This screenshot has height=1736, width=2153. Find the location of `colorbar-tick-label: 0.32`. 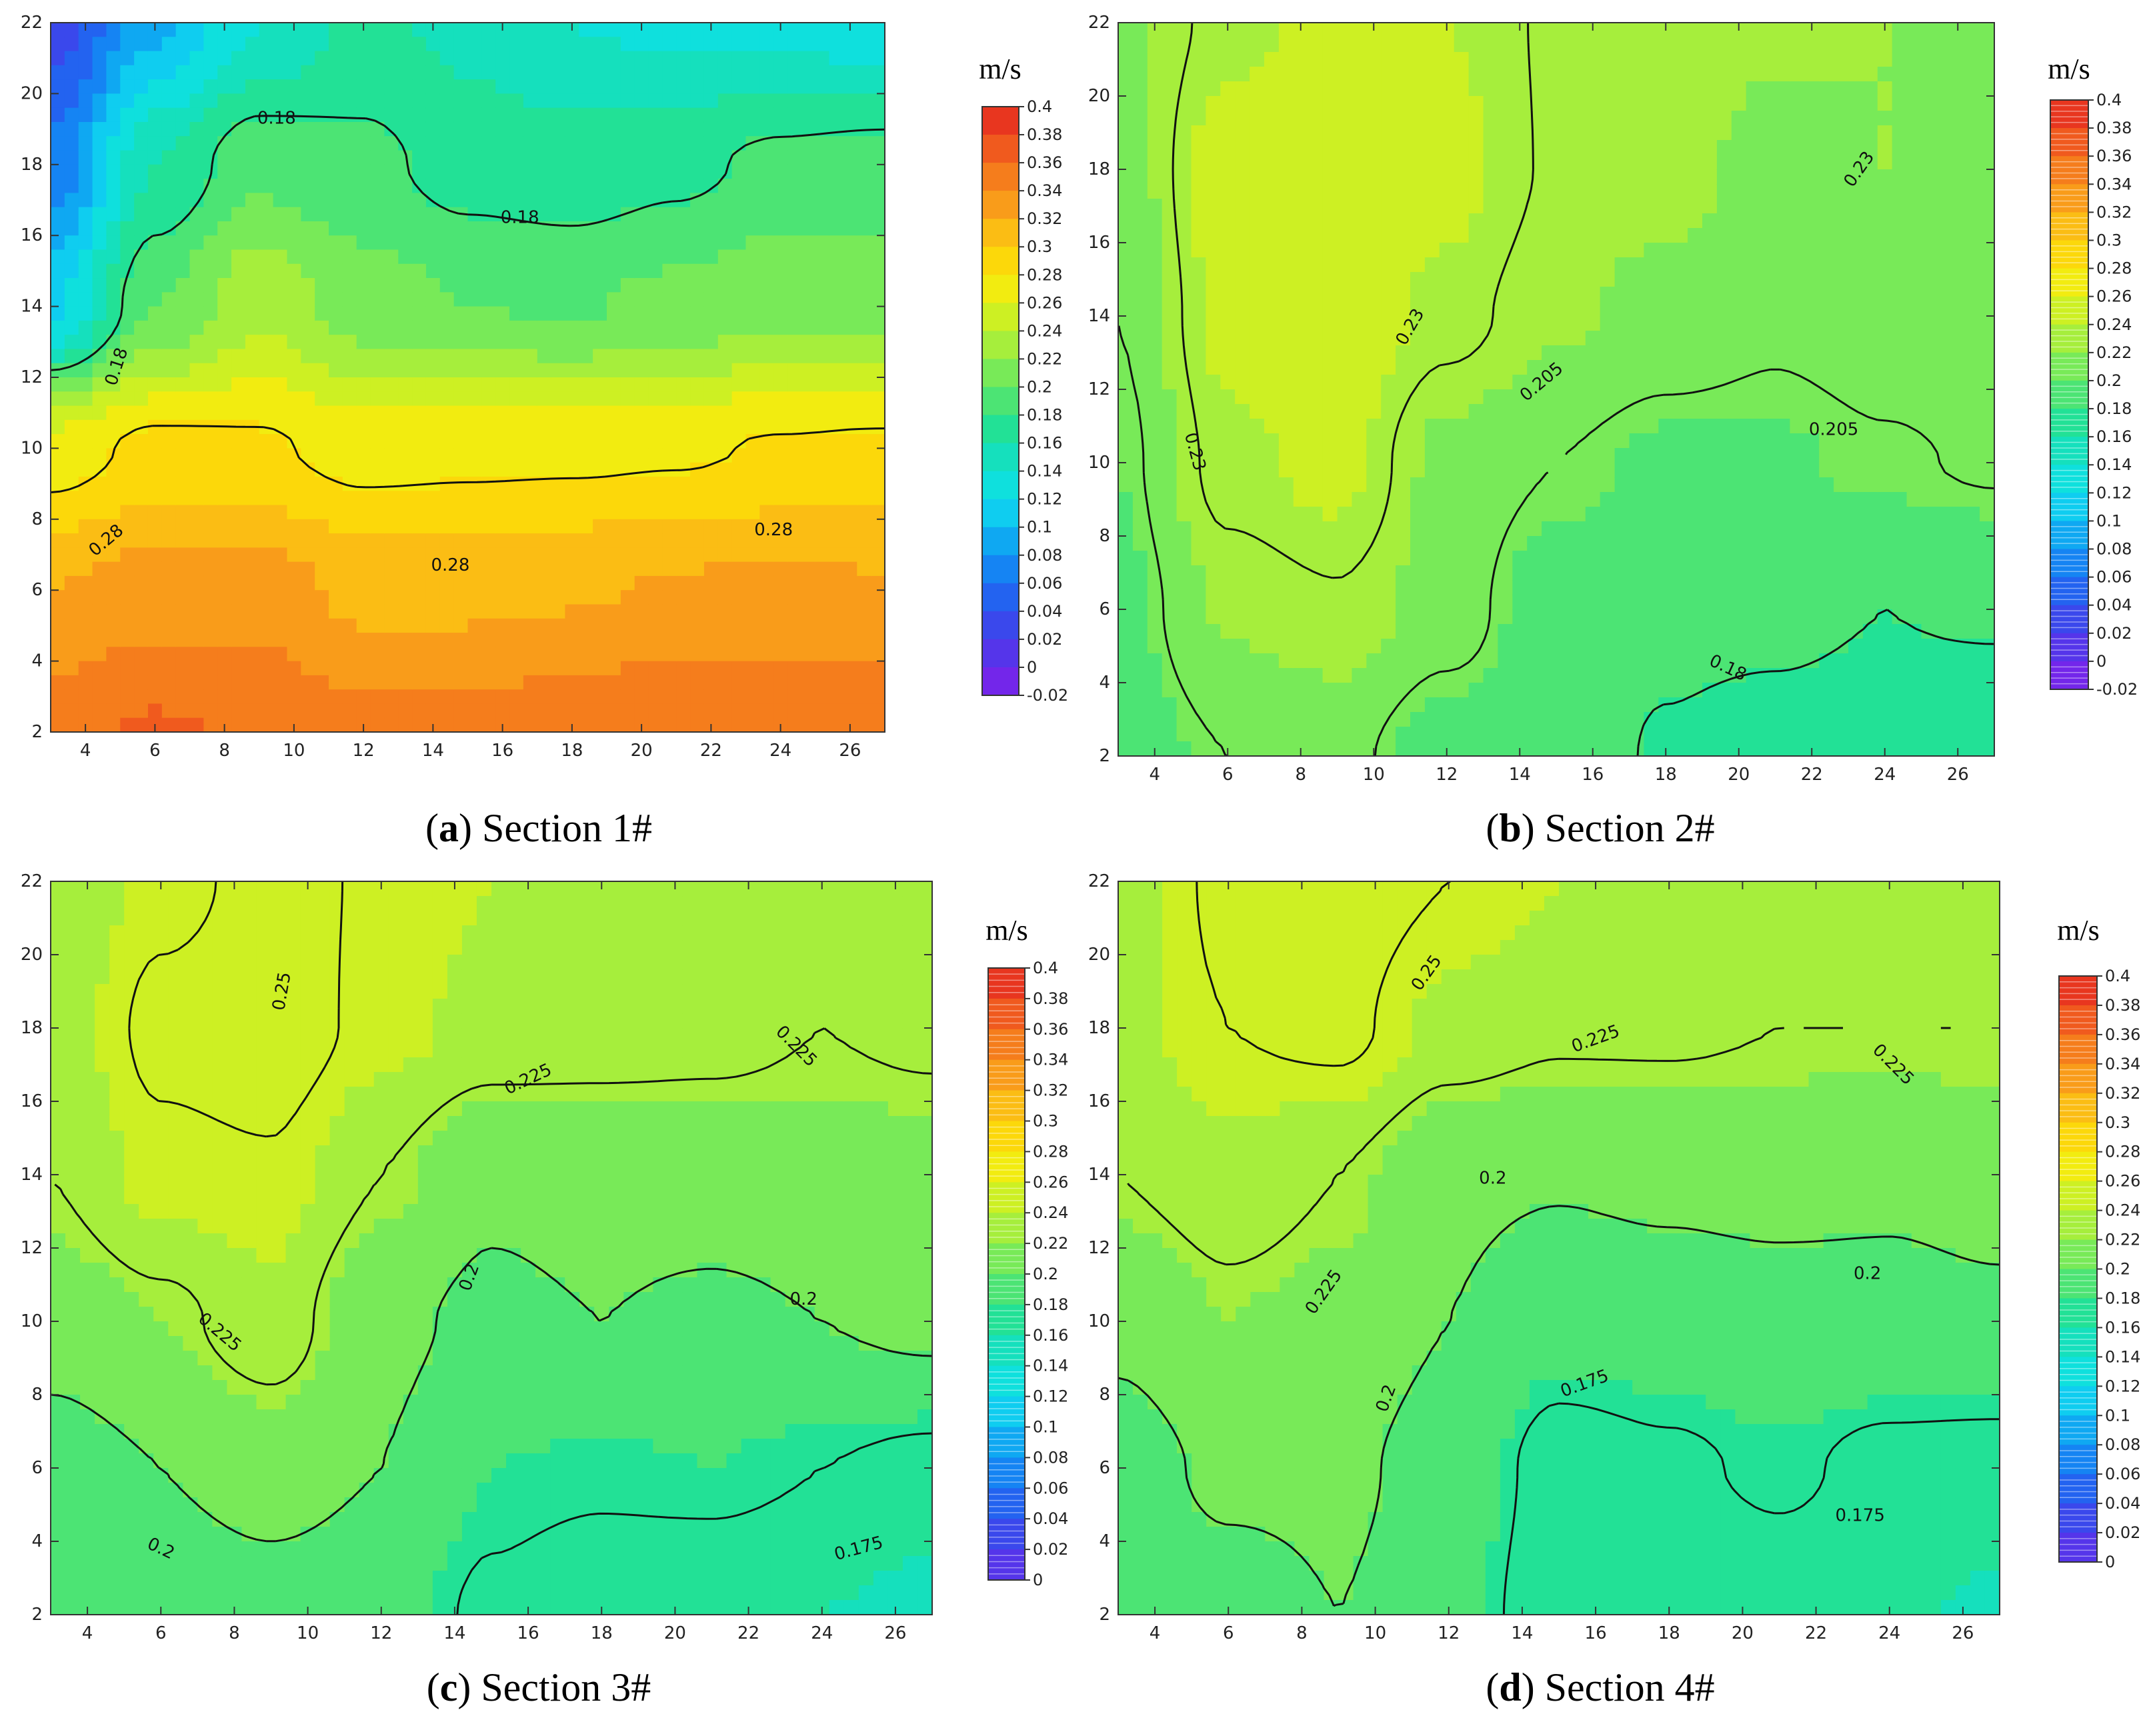

colorbar-tick-label: 0.32 is located at coordinates (1044, 218).